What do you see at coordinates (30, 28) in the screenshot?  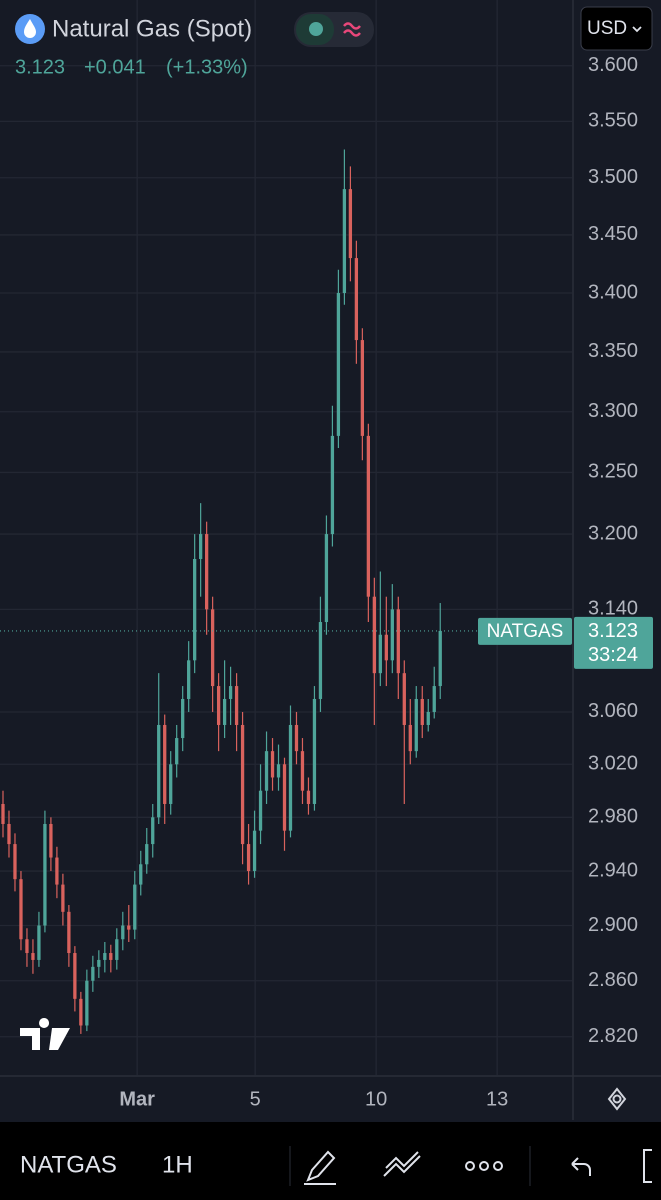 I see `flame-icon` at bounding box center [30, 28].